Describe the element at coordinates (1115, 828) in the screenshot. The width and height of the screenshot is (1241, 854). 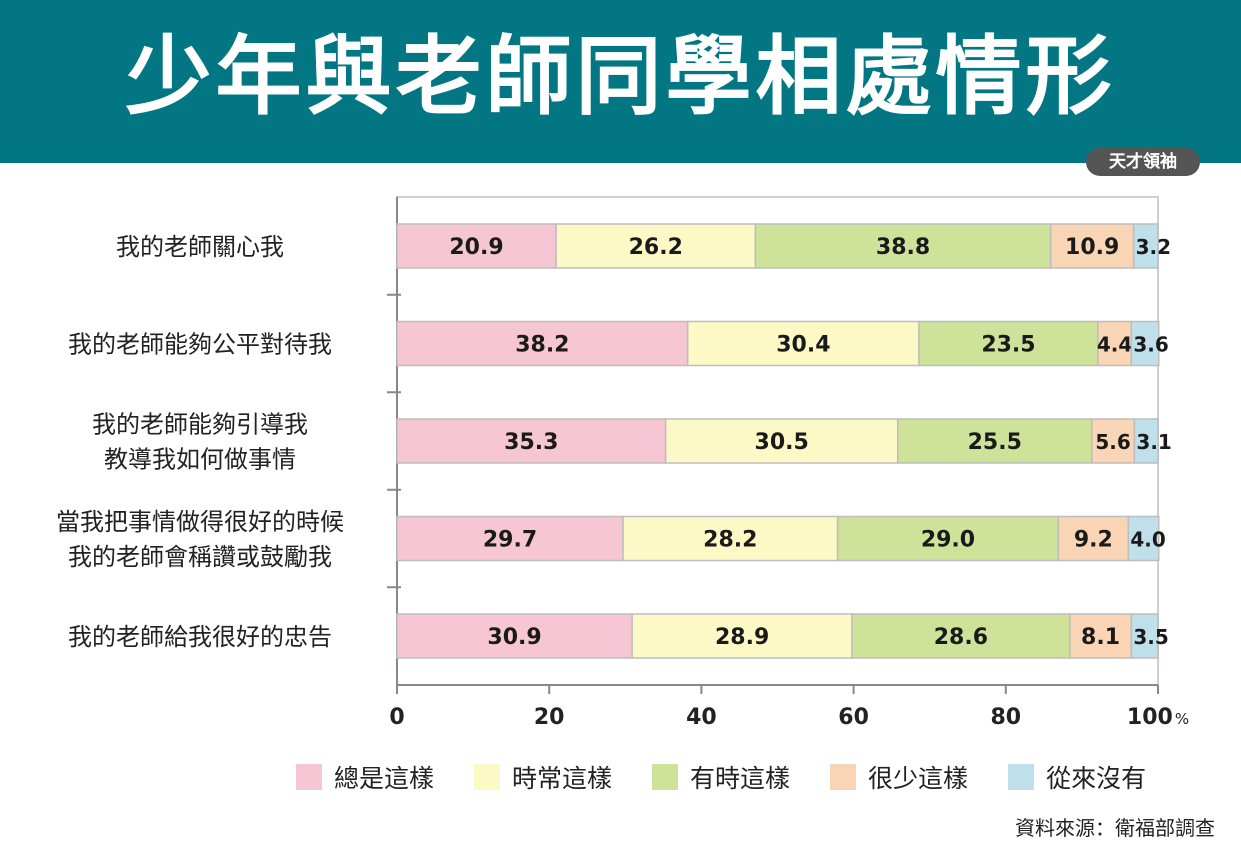
I see `source-note: 資料來源：衛福部調查` at that location.